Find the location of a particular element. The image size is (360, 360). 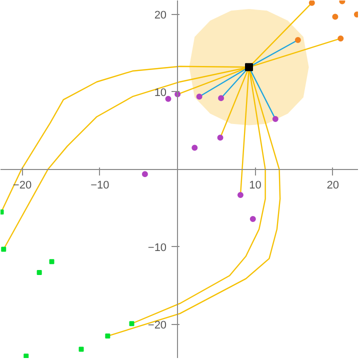

x-tick-label: 20 is located at coordinates (333, 185).